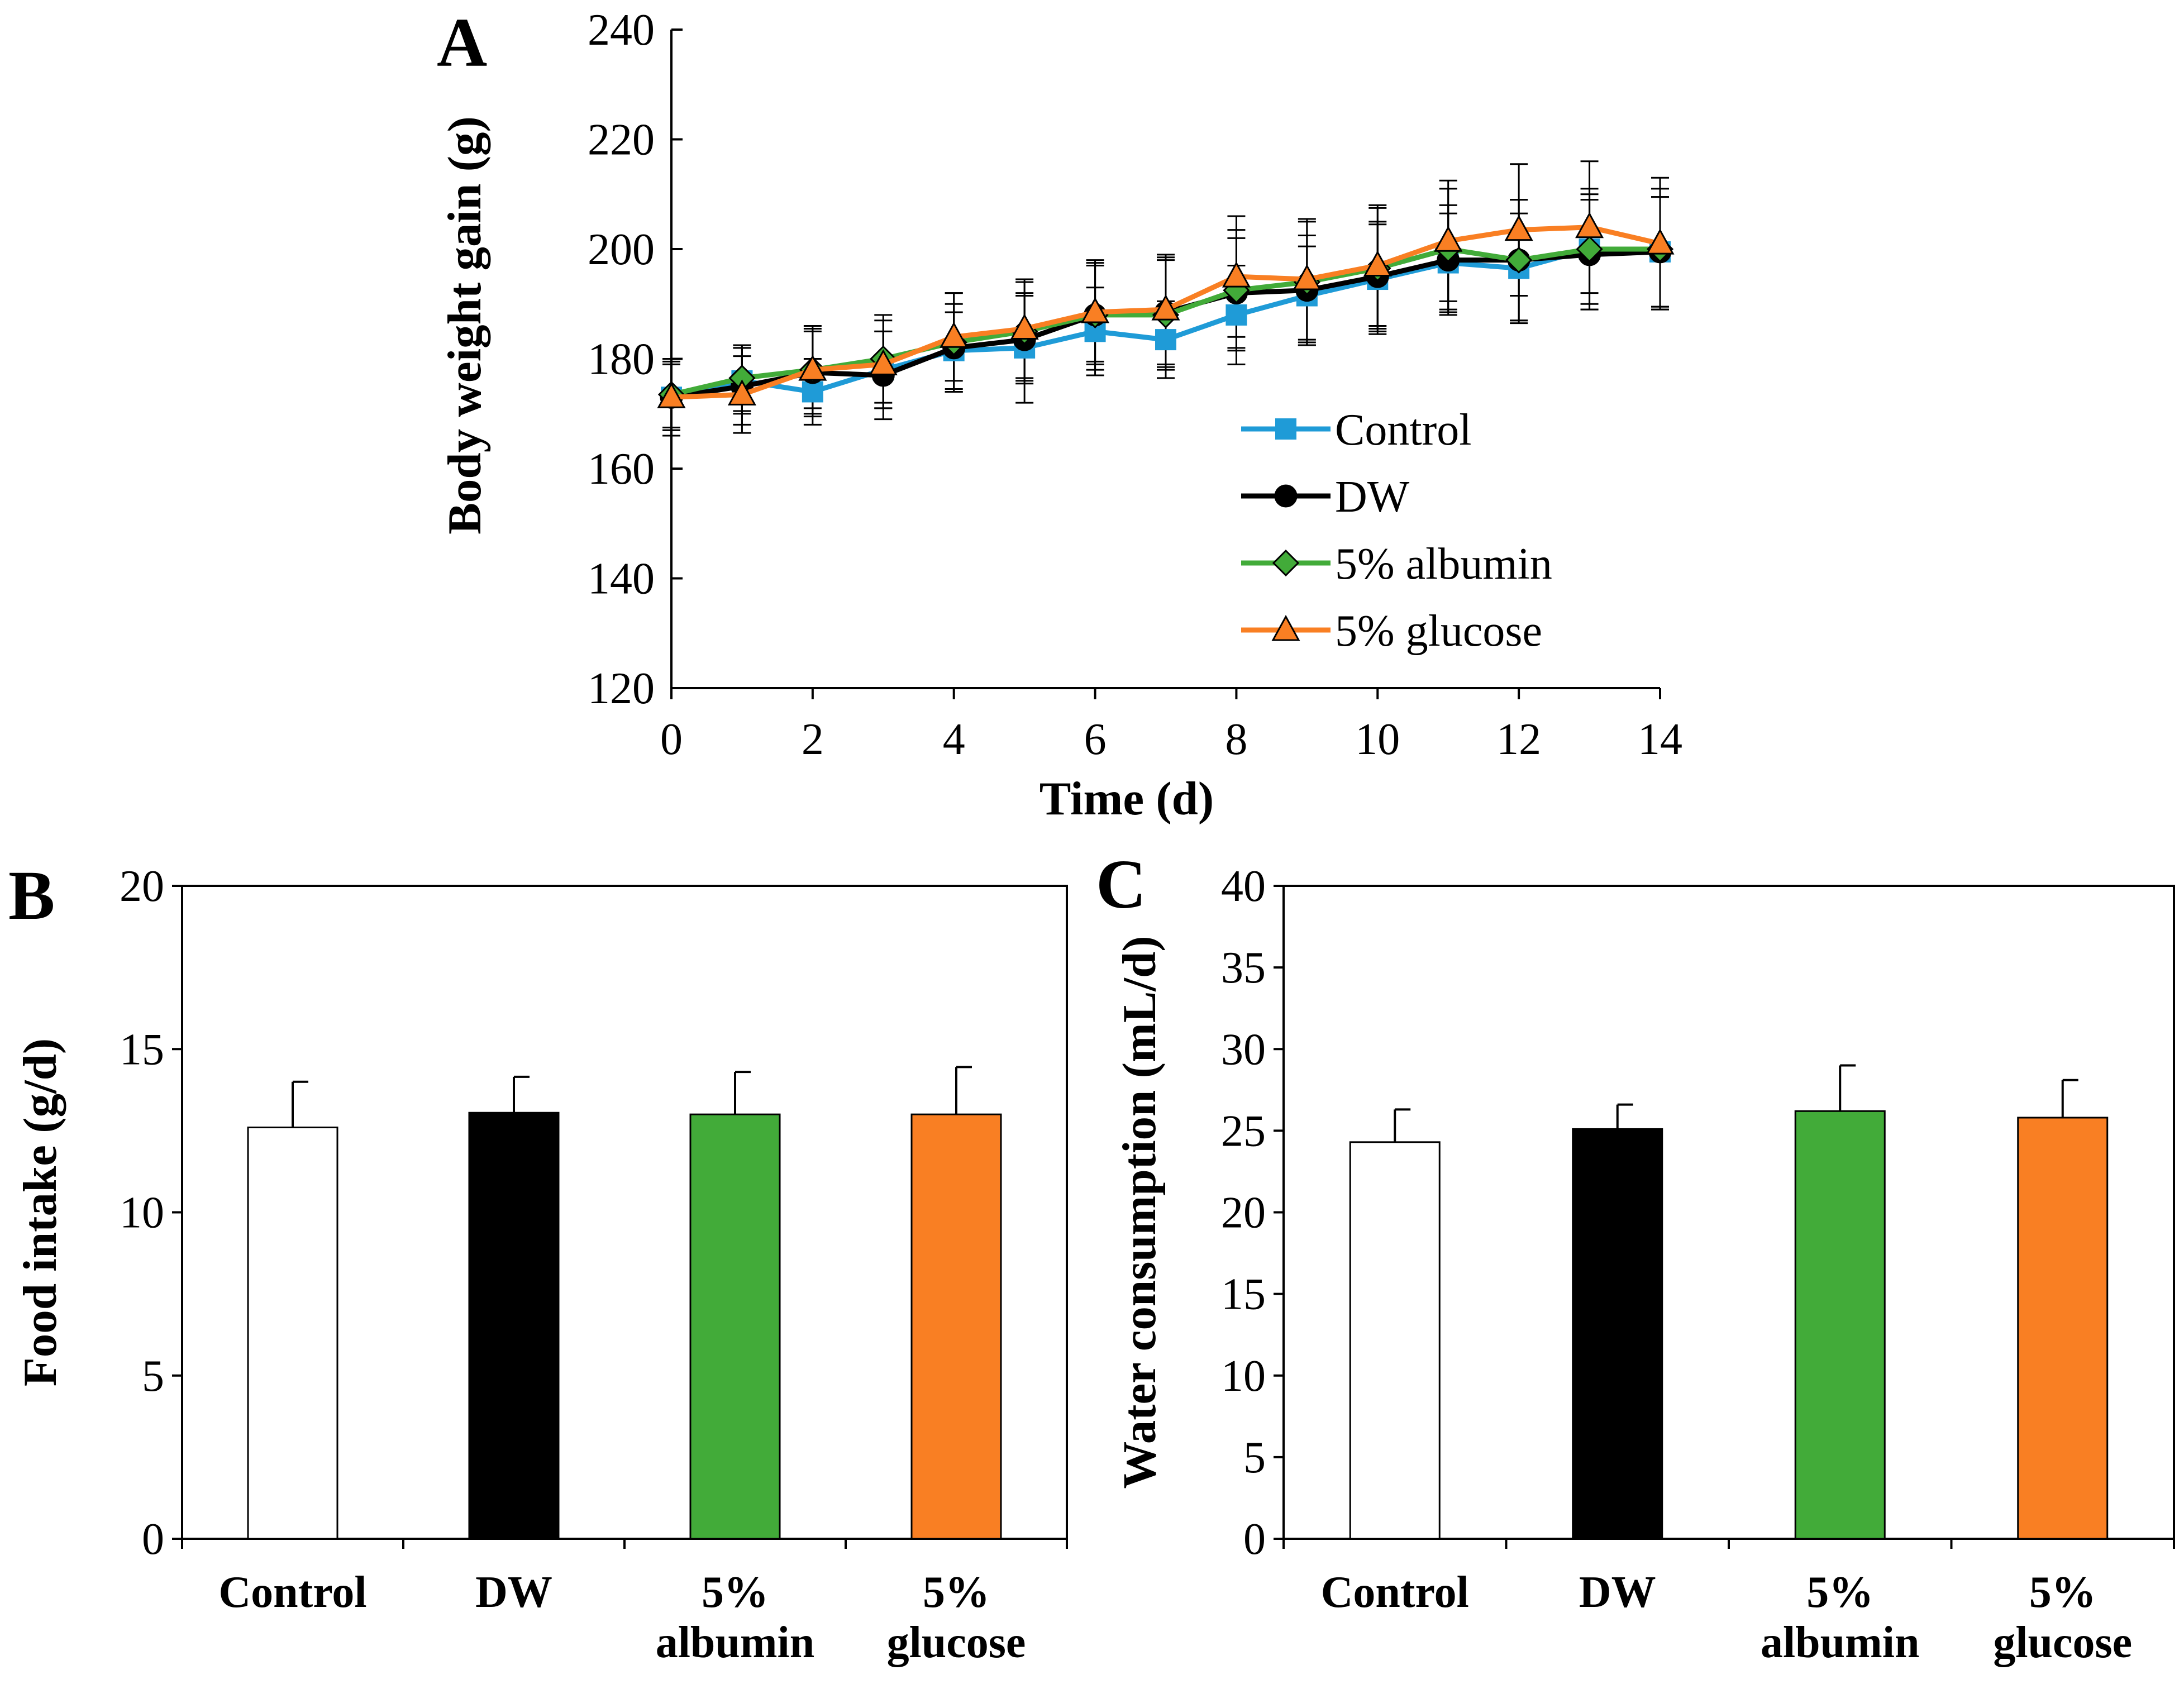 This screenshot has height=1684, width=2184. Describe the element at coordinates (1377, 739) in the screenshot. I see `x-tick-label: 10` at that location.